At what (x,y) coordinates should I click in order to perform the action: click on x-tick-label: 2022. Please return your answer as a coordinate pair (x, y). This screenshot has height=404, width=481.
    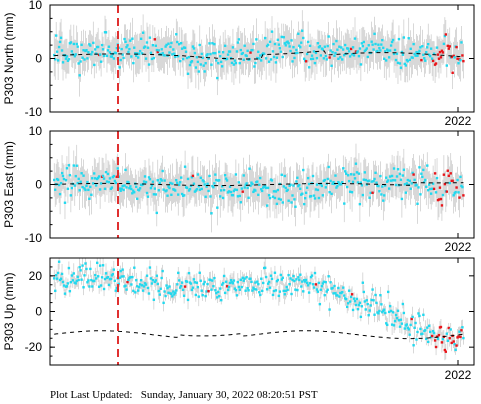
    Looking at the image, I should click on (458, 375).